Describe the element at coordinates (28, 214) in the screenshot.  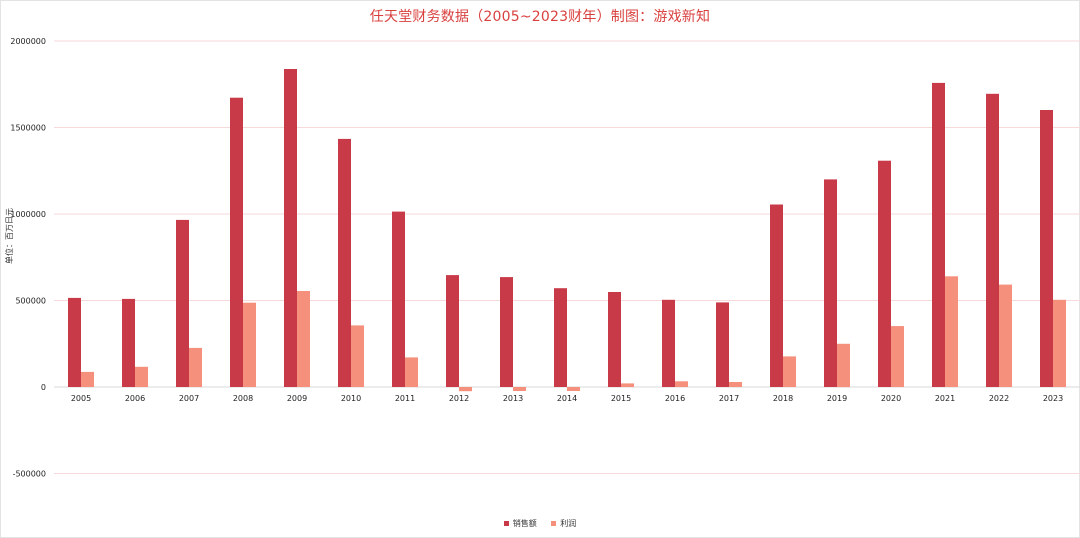
I see `y-tick-label: 1000000` at that location.